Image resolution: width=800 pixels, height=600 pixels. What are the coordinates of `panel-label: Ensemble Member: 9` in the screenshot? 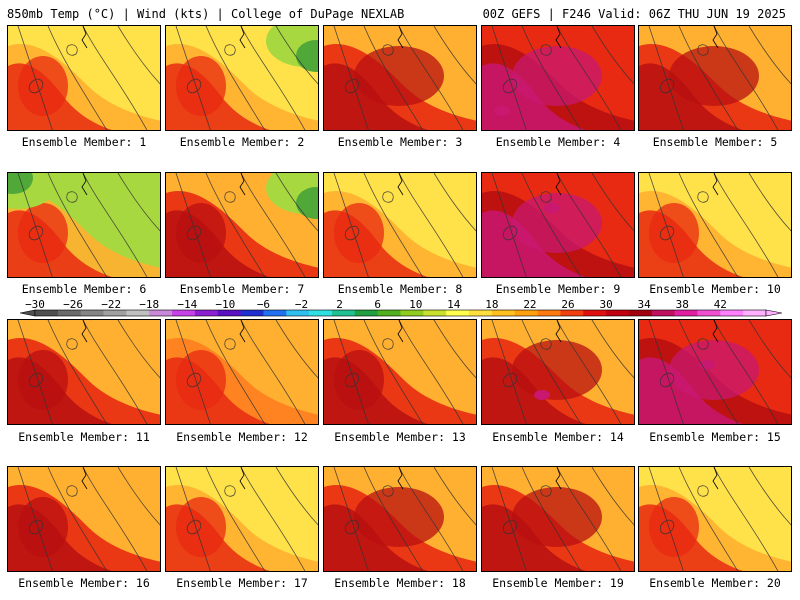 It's located at (558, 289).